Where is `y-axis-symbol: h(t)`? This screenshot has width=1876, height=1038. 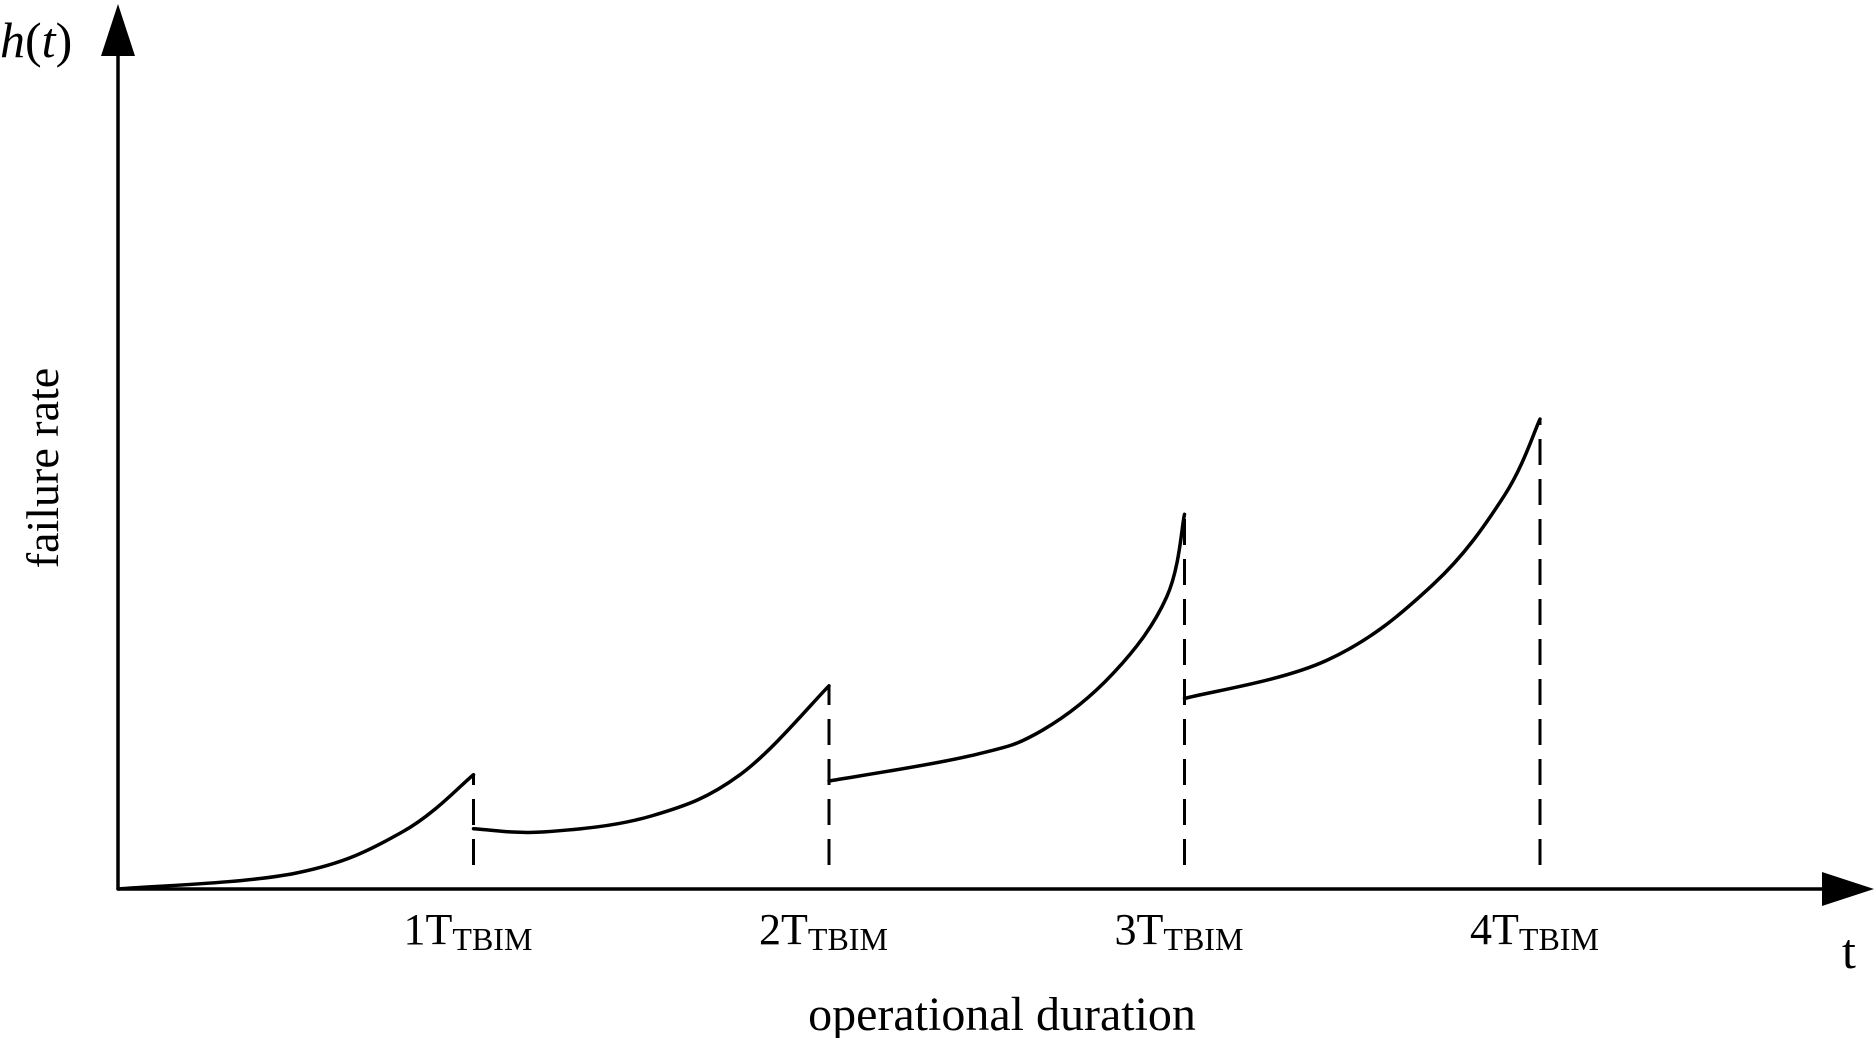
y-axis-symbol: h(t) is located at coordinates (36, 40).